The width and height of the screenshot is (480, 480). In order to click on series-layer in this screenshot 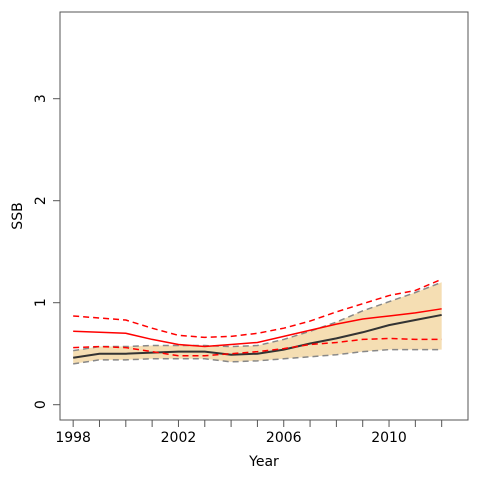, I will do `click(257, 321)`.